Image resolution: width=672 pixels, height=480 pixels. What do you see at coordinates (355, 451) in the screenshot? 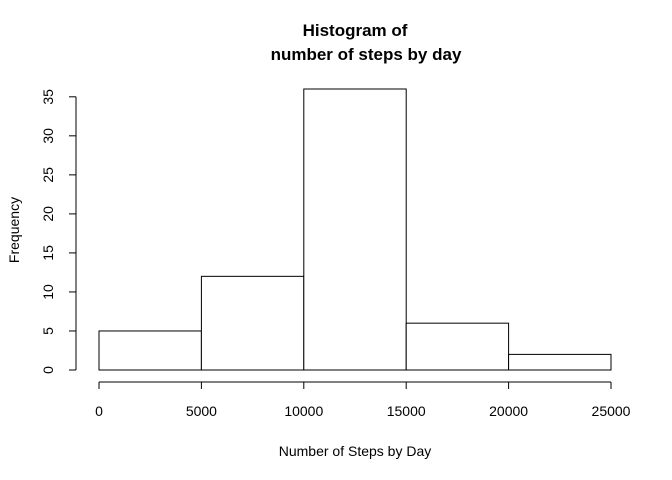
I see `x-axis-label: Number of Steps by Day` at bounding box center [355, 451].